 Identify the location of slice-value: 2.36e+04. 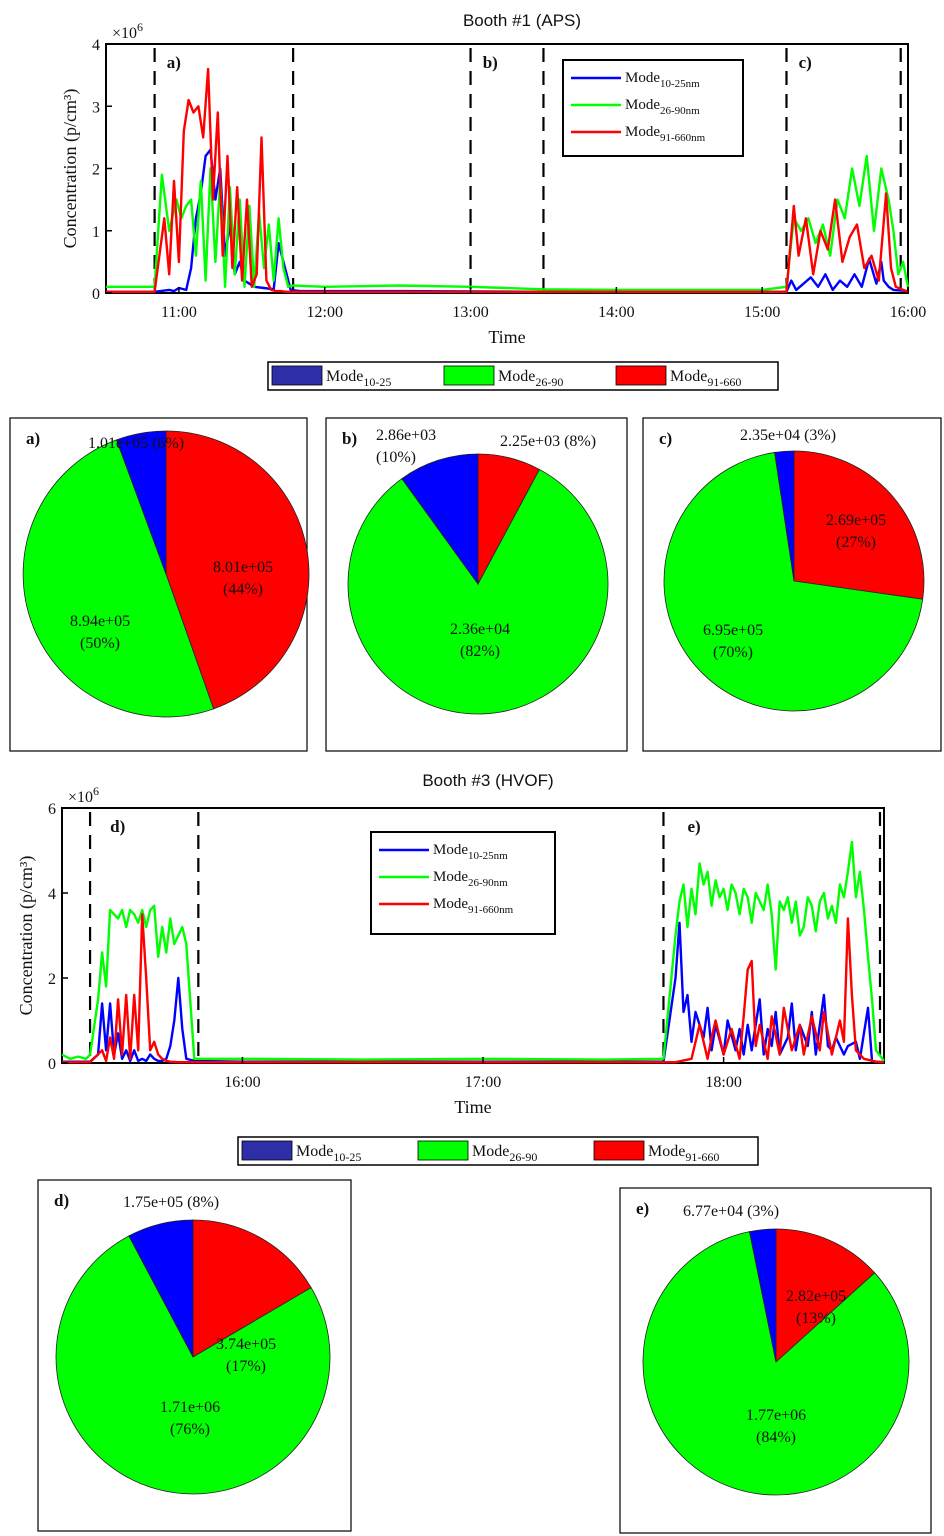
(480, 629).